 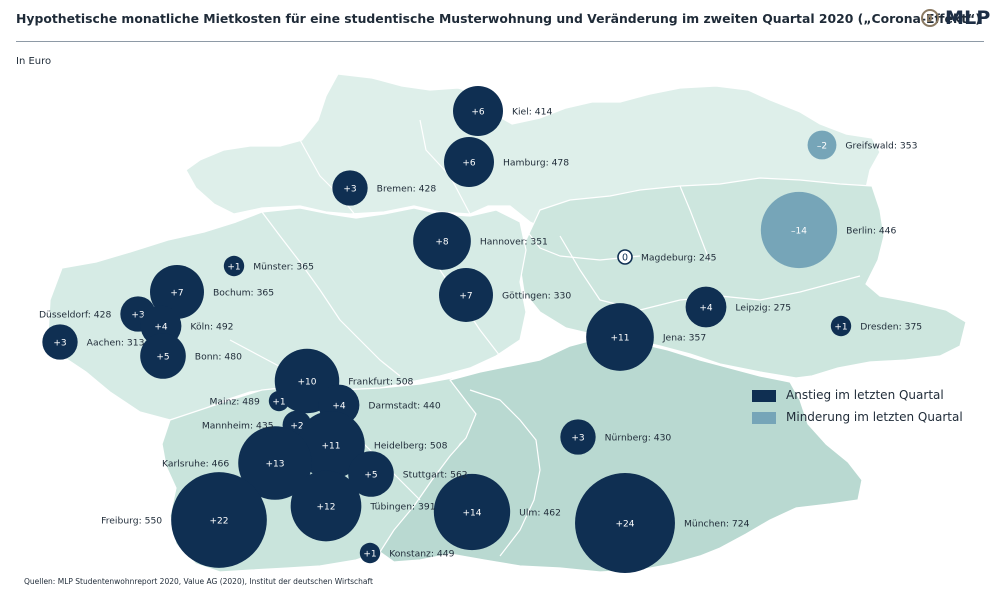 I want to click on bubble-value-leipzig: +4, so click(x=706, y=308).